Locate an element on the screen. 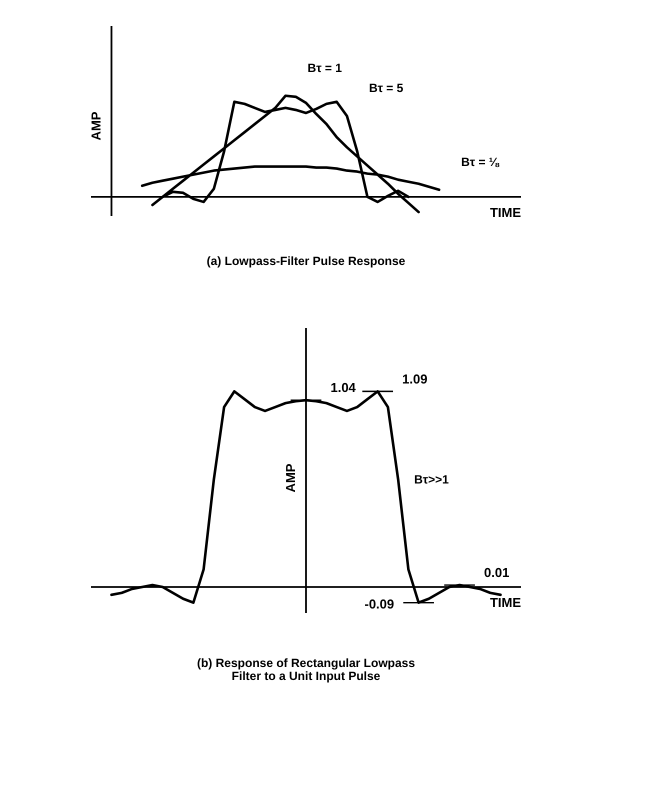 This screenshot has width=649, height=797. text: Bτ = 1 is located at coordinates (325, 67).